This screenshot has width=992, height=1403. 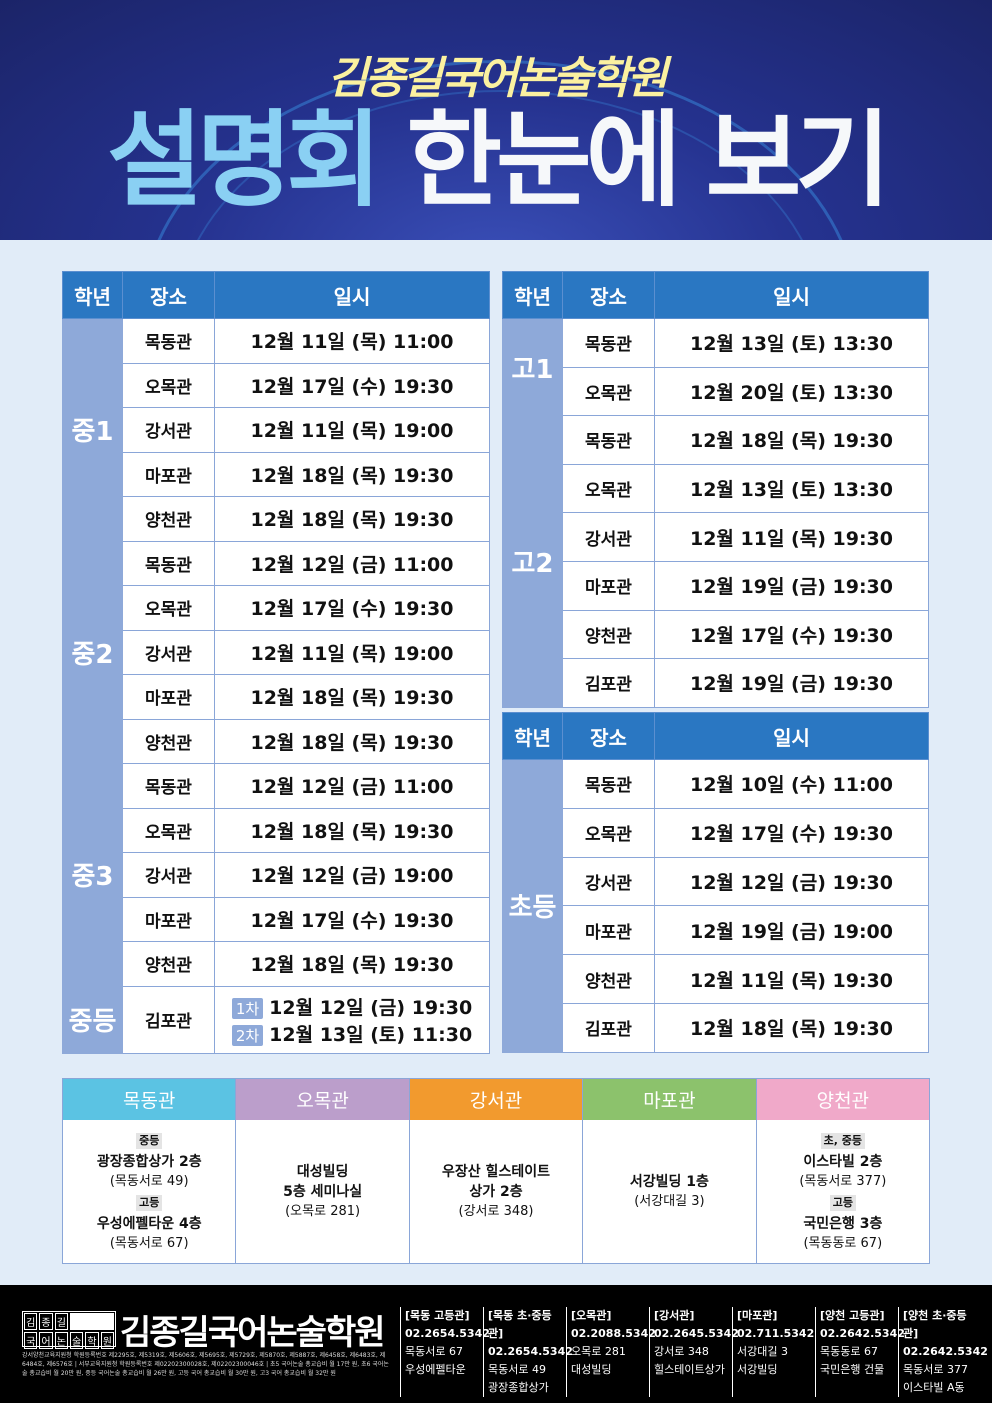 What do you see at coordinates (371, 1034) in the screenshot?
I see `session-date: 12월 13일 (토) 11:30` at bounding box center [371, 1034].